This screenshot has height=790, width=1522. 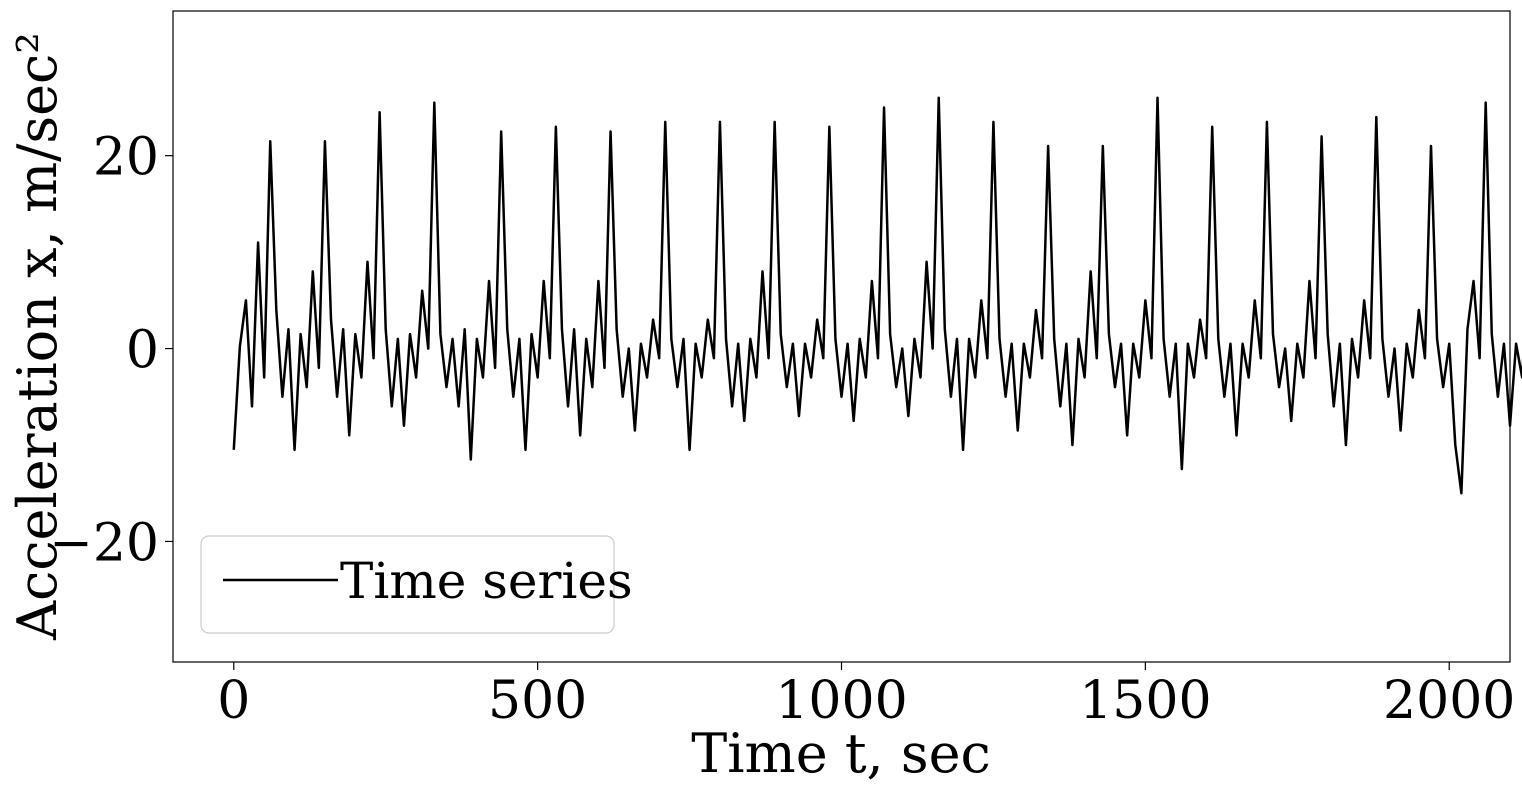 What do you see at coordinates (841, 753) in the screenshot?
I see `x-axis-label: Time t, sec` at bounding box center [841, 753].